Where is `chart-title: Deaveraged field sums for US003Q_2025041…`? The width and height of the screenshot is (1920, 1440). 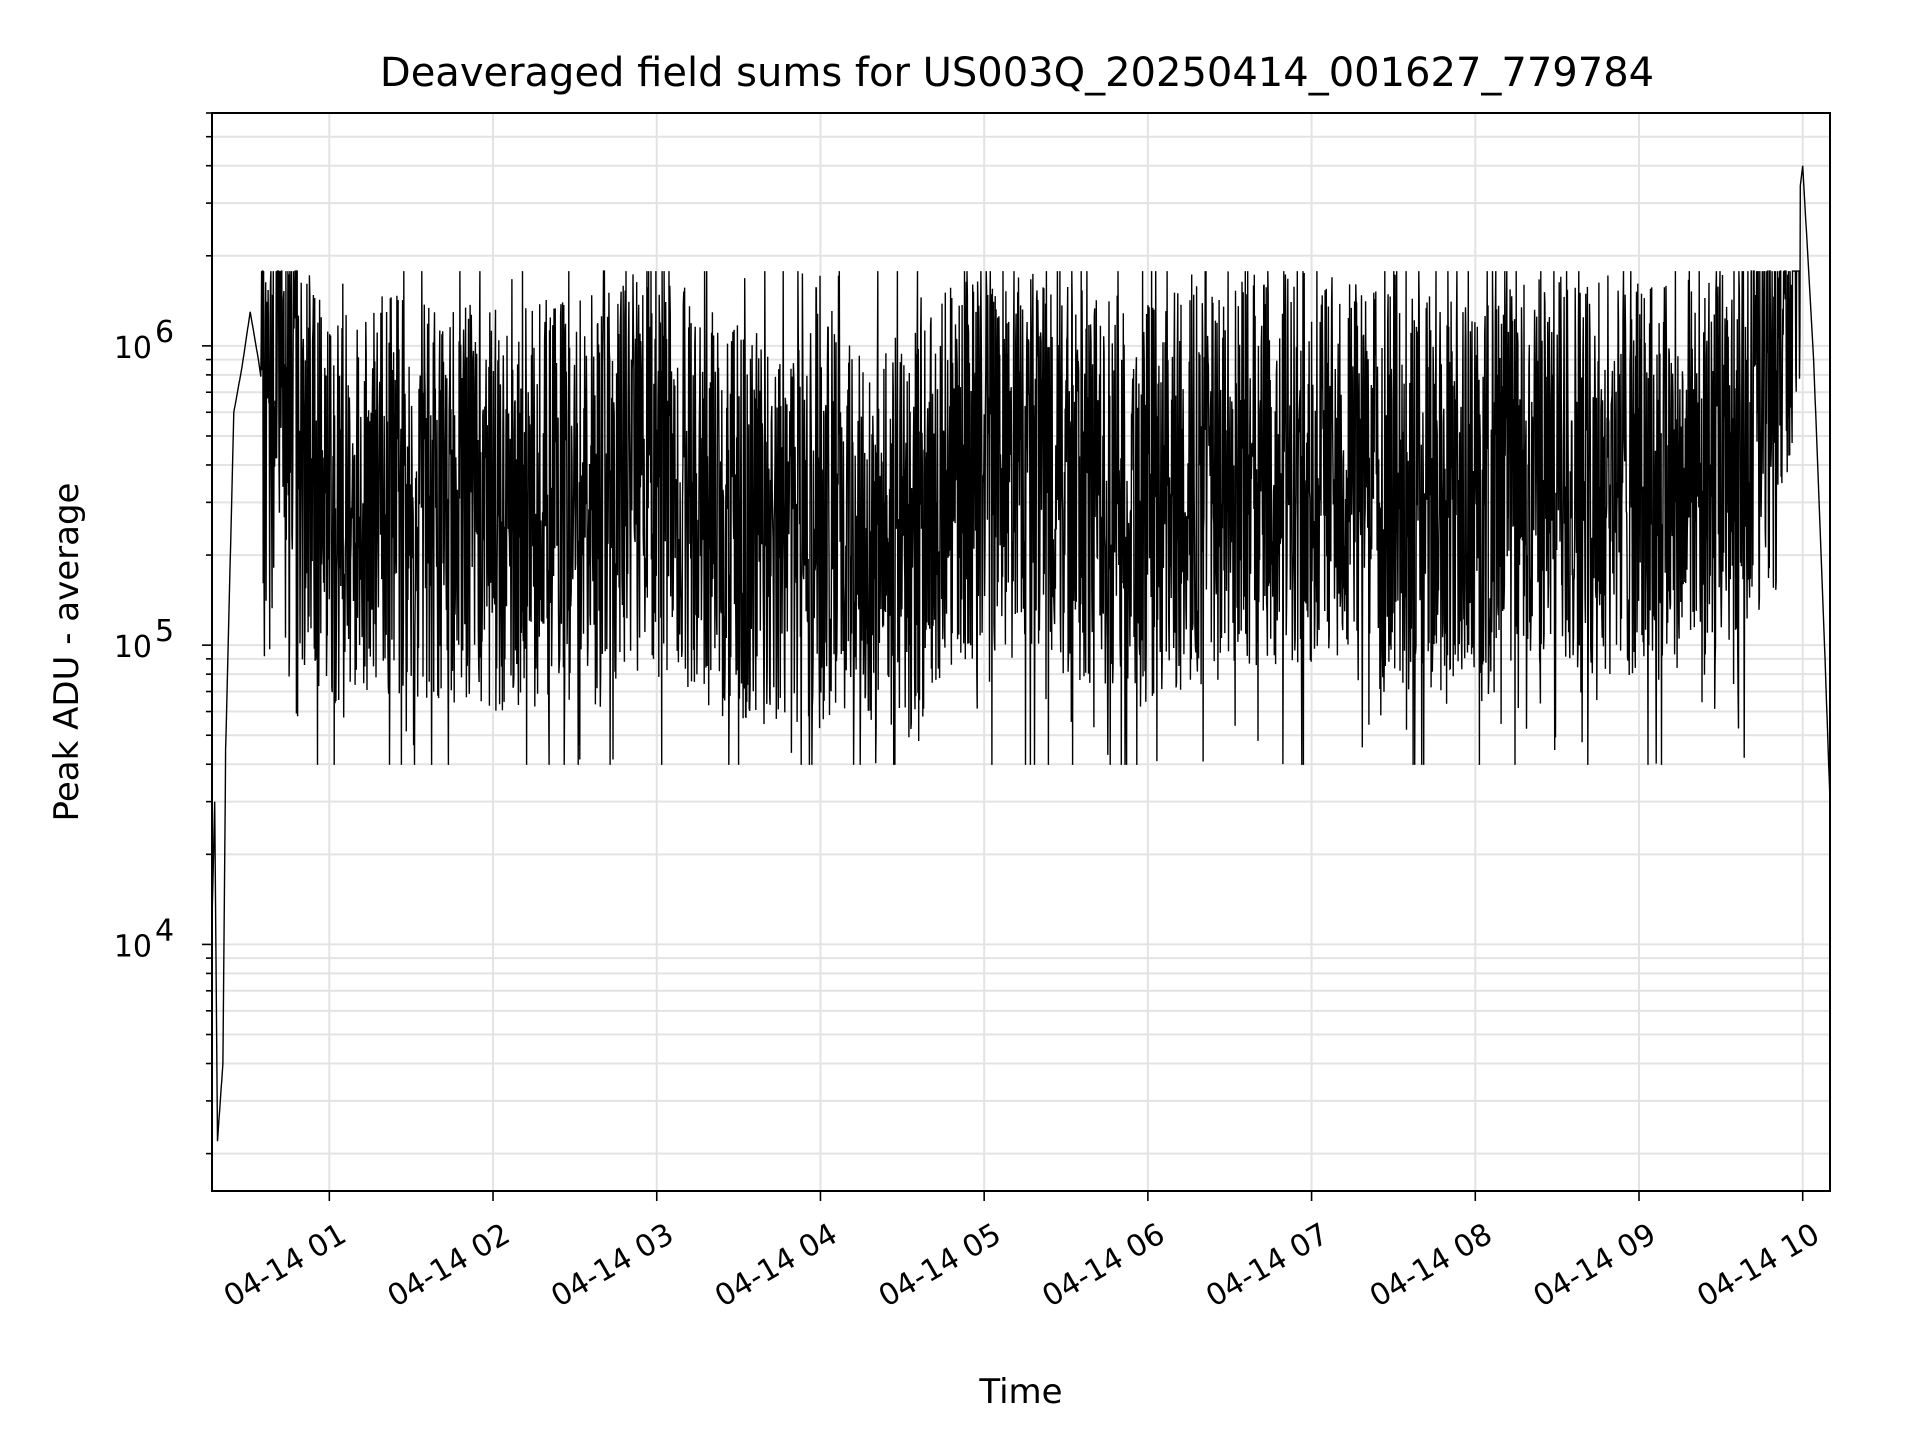
chart-title: Deaveraged field sums for US003Q_2025041… is located at coordinates (1017, 73).